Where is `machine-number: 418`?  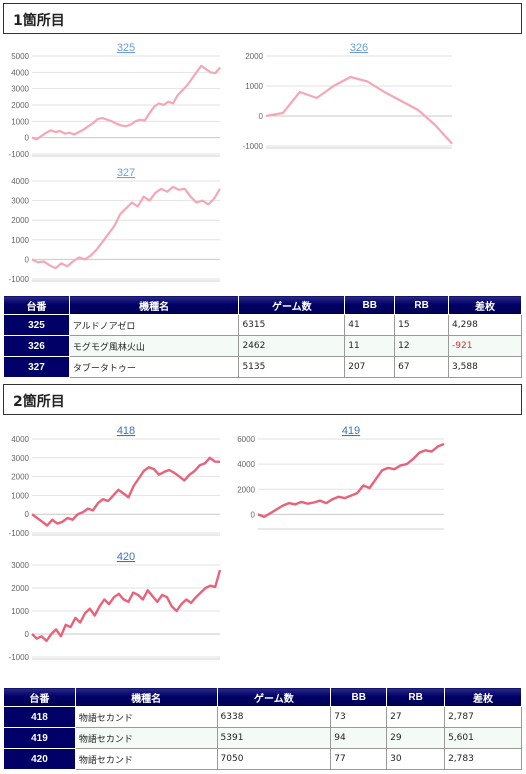
machine-number: 418 is located at coordinates (39, 717).